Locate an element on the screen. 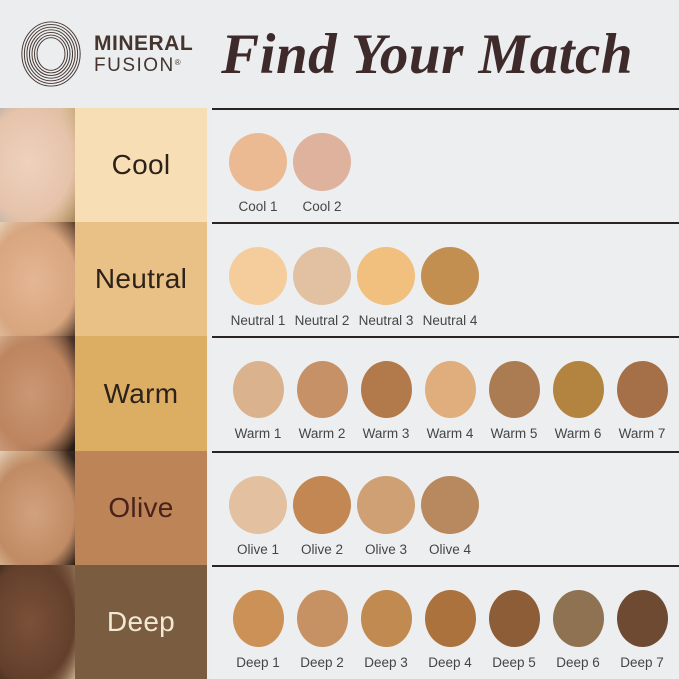 The height and width of the screenshot is (679, 679). shade-name: Neutral 2 is located at coordinates (322, 321).